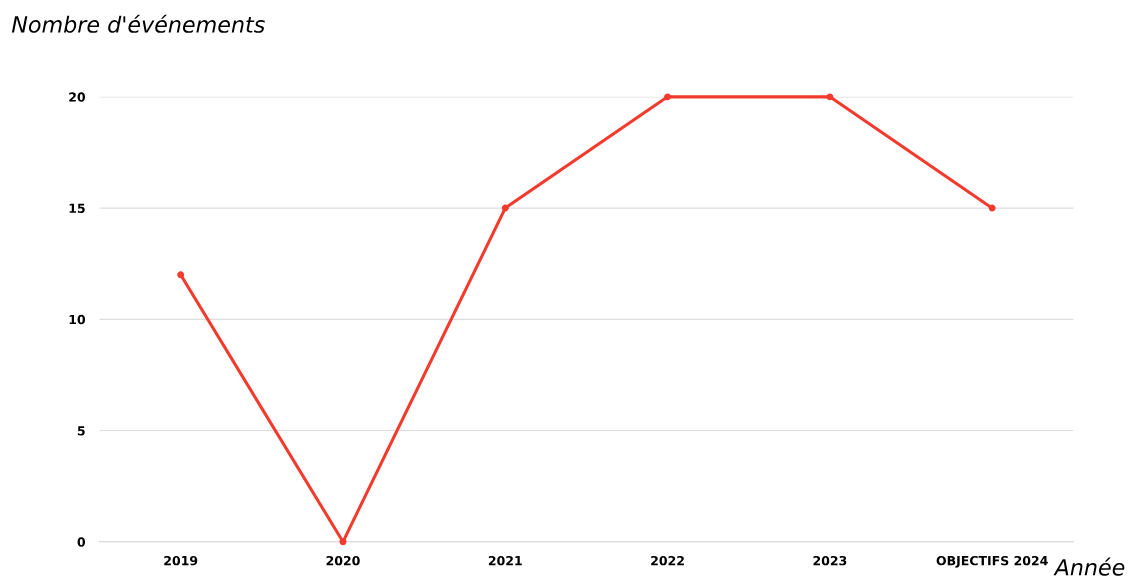  What do you see at coordinates (77, 208) in the screenshot?
I see `y-tick-label: 15` at bounding box center [77, 208].